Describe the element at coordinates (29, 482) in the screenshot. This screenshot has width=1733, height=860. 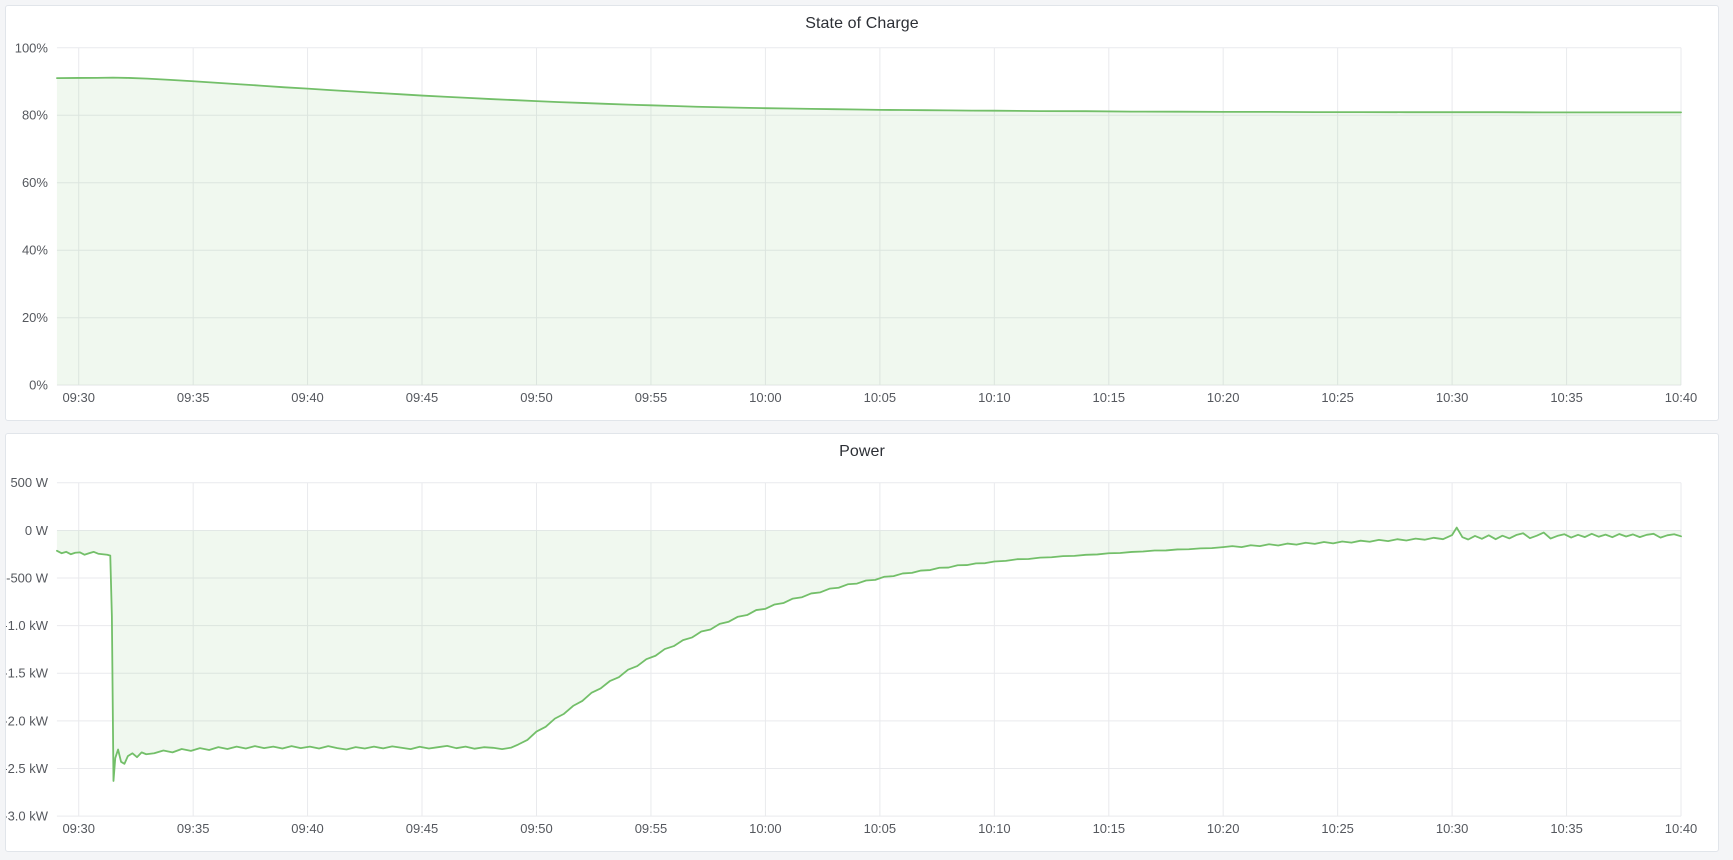
I see `y-tick-label: 500 W` at that location.